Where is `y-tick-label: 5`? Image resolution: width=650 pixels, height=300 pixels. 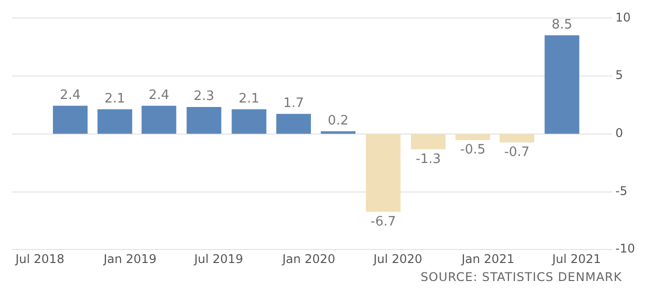
y-tick-label: 5 is located at coordinates (619, 75).